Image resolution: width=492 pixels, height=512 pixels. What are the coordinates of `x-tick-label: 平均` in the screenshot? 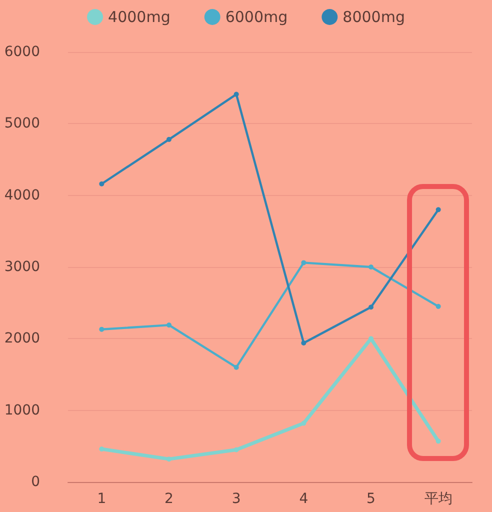 It's located at (438, 499).